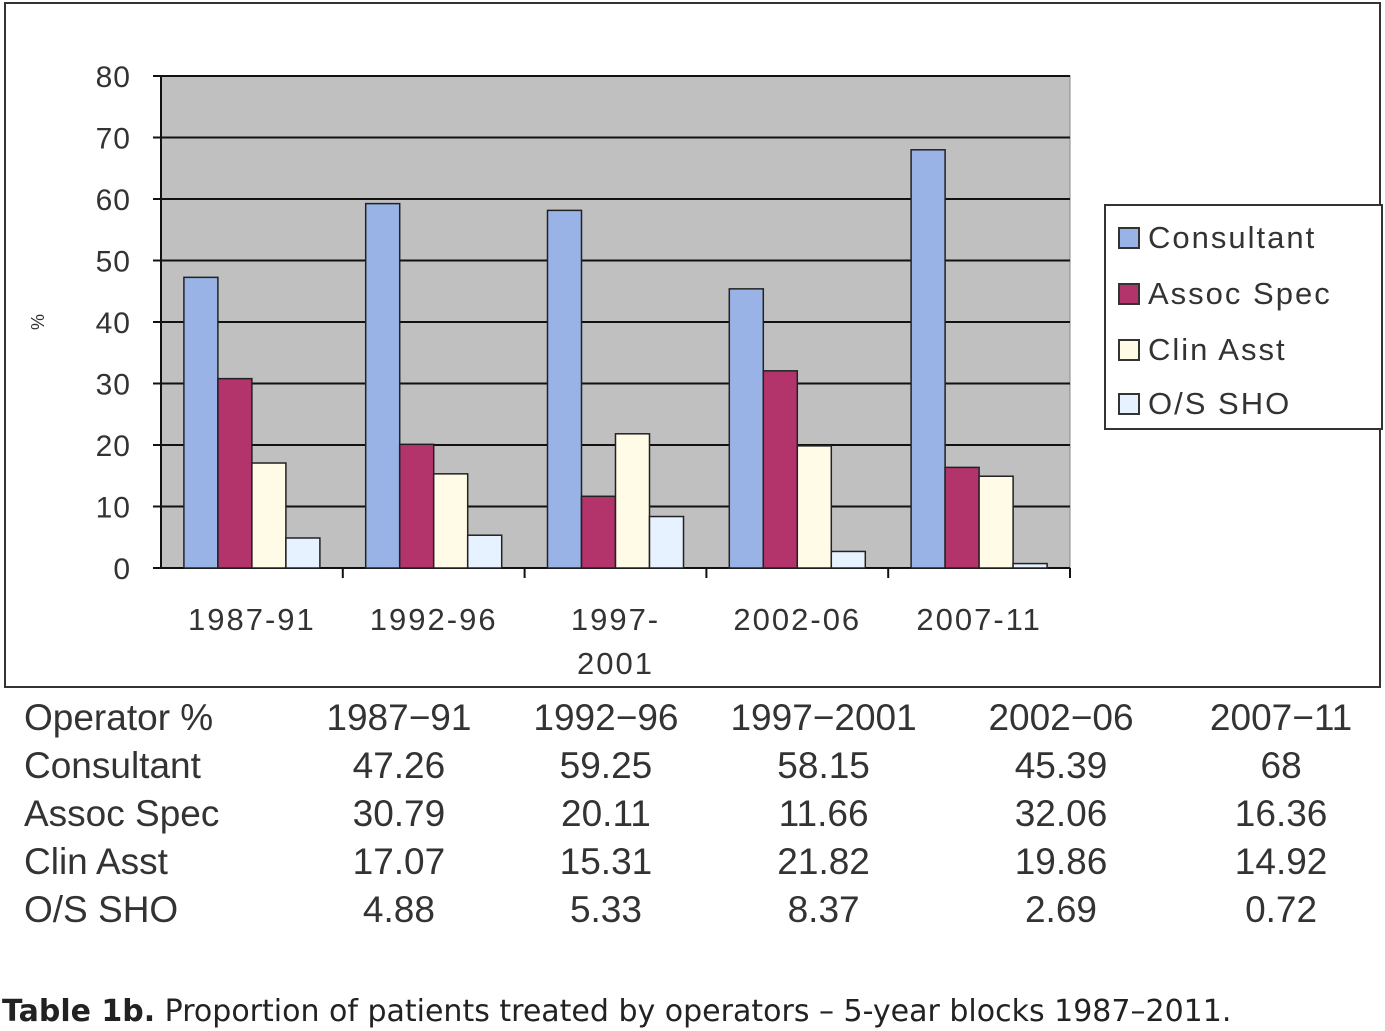 This screenshot has width=1385, height=1031. Describe the element at coordinates (606, 717) in the screenshot. I see `table-header-cell: 1992−96` at that location.